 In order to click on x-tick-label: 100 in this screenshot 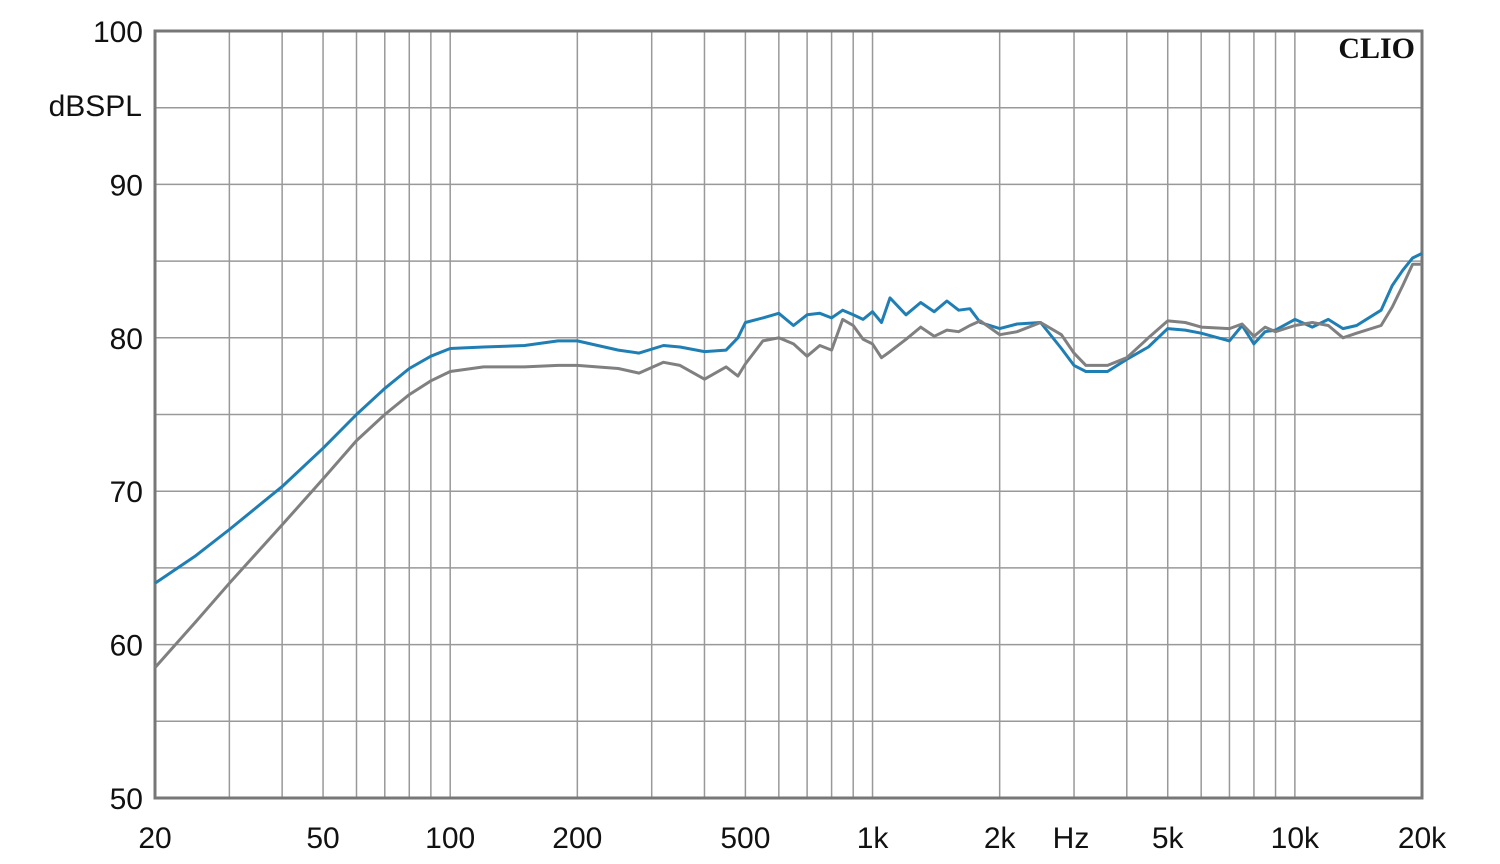, I will do `click(450, 838)`.